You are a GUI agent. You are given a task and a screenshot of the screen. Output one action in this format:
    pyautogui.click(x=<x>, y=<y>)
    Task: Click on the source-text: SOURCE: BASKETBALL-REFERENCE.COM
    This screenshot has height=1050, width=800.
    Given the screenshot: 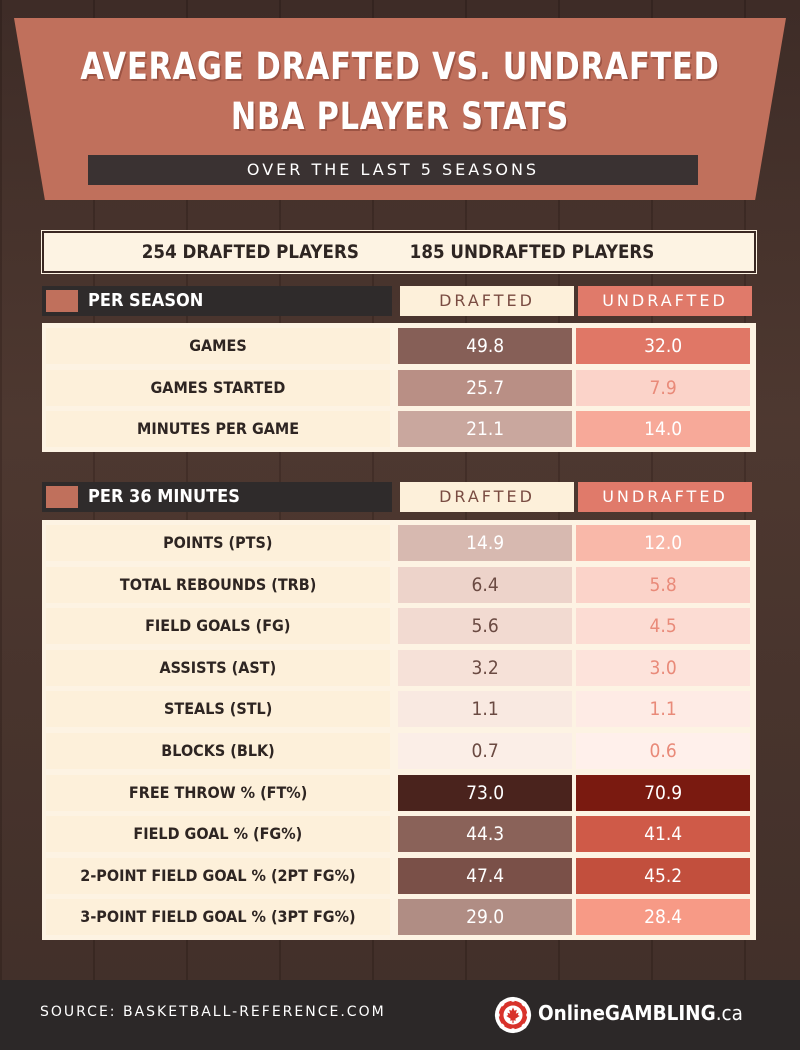 What is the action you would take?
    pyautogui.click(x=213, y=1012)
    